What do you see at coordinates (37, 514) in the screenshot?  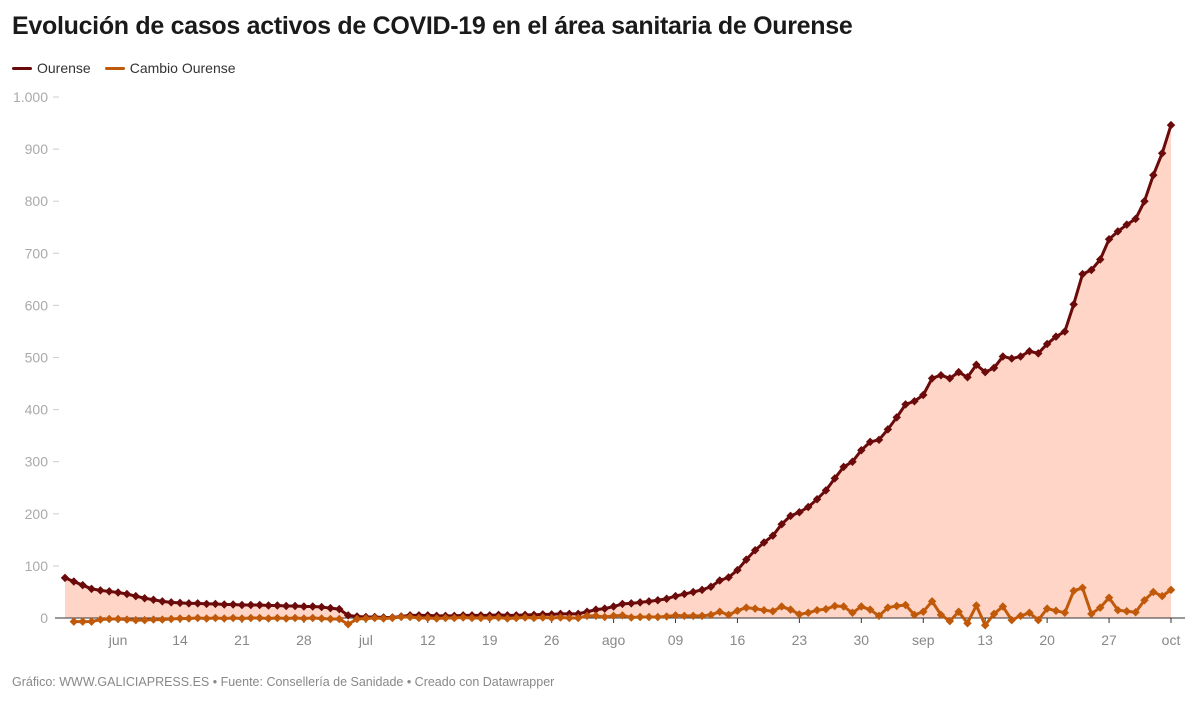 I see `y-tick-label: 200` at bounding box center [37, 514].